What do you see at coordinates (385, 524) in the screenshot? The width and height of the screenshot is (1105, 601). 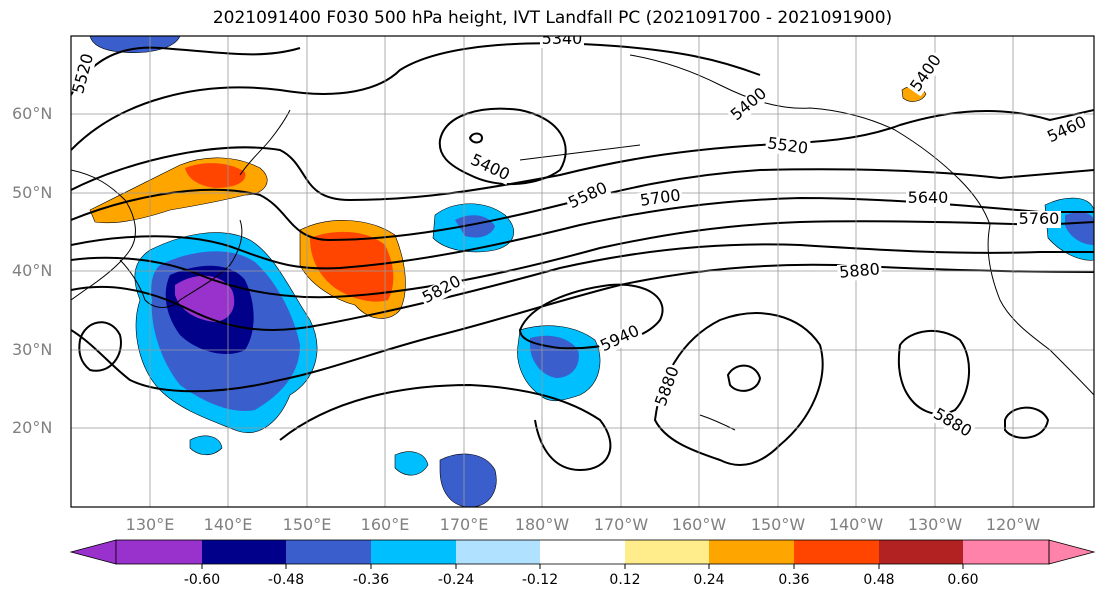 I see `lon-label: 160°E` at bounding box center [385, 524].